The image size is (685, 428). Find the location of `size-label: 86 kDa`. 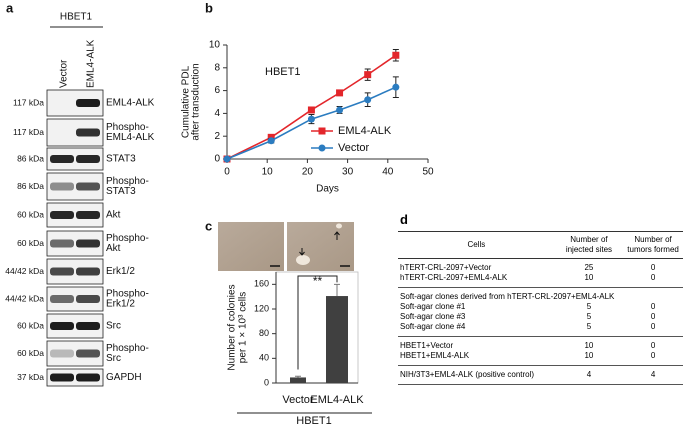

size-label: 86 kDa is located at coordinates (30, 158).